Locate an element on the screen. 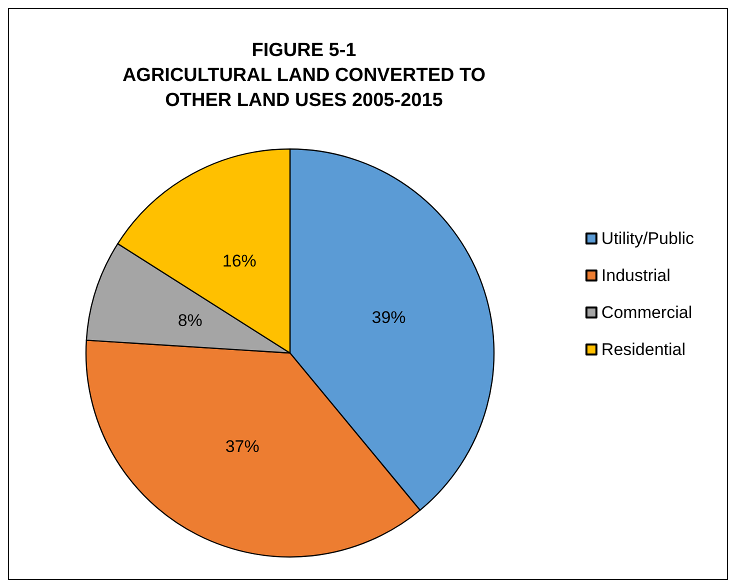  data-label: 8% is located at coordinates (190, 320).